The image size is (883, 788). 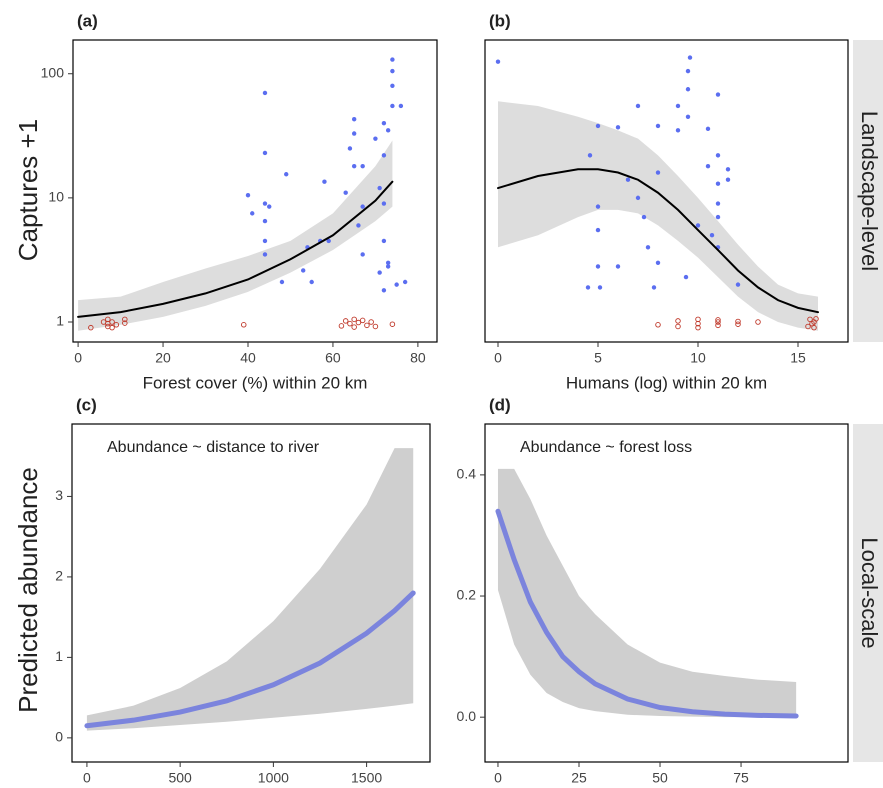 I want to click on x-tick-label: 60, so click(x=333, y=358).